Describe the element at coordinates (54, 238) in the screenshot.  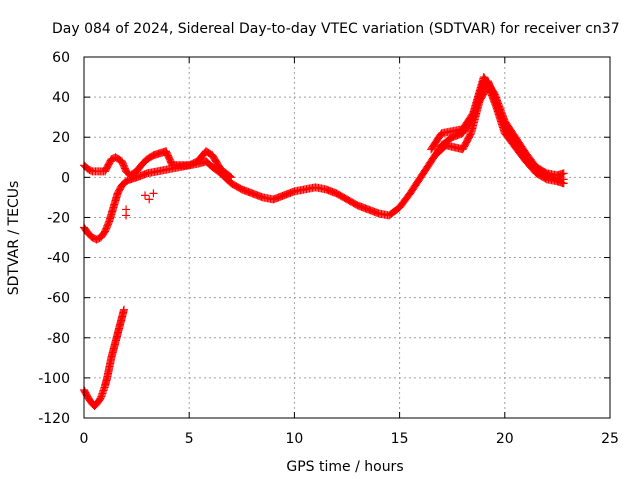
I see `y-tick-labels: -120 -100 -80 -60 -40 -20 0 20 40 60` at that location.